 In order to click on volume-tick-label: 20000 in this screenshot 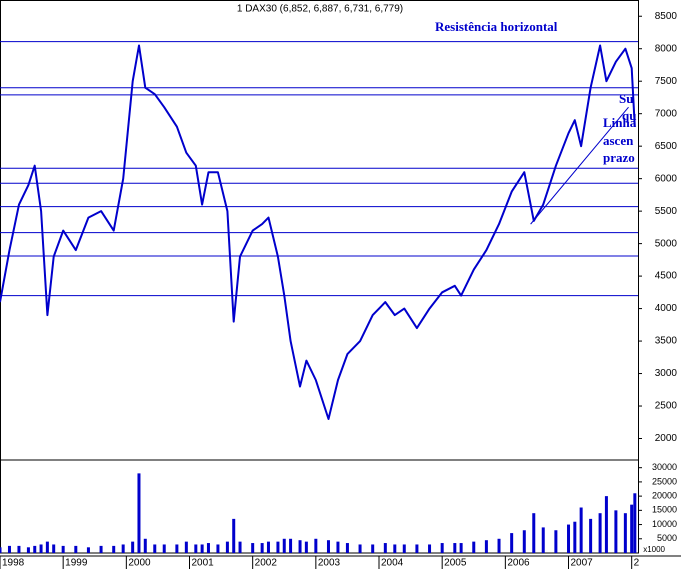, I will do `click(664, 496)`.